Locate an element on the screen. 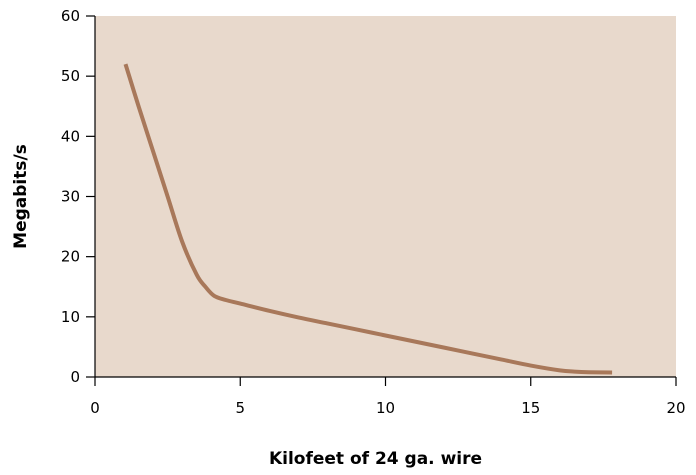 This screenshot has width=696, height=475. y-tick-label: 40 is located at coordinates (70, 136).